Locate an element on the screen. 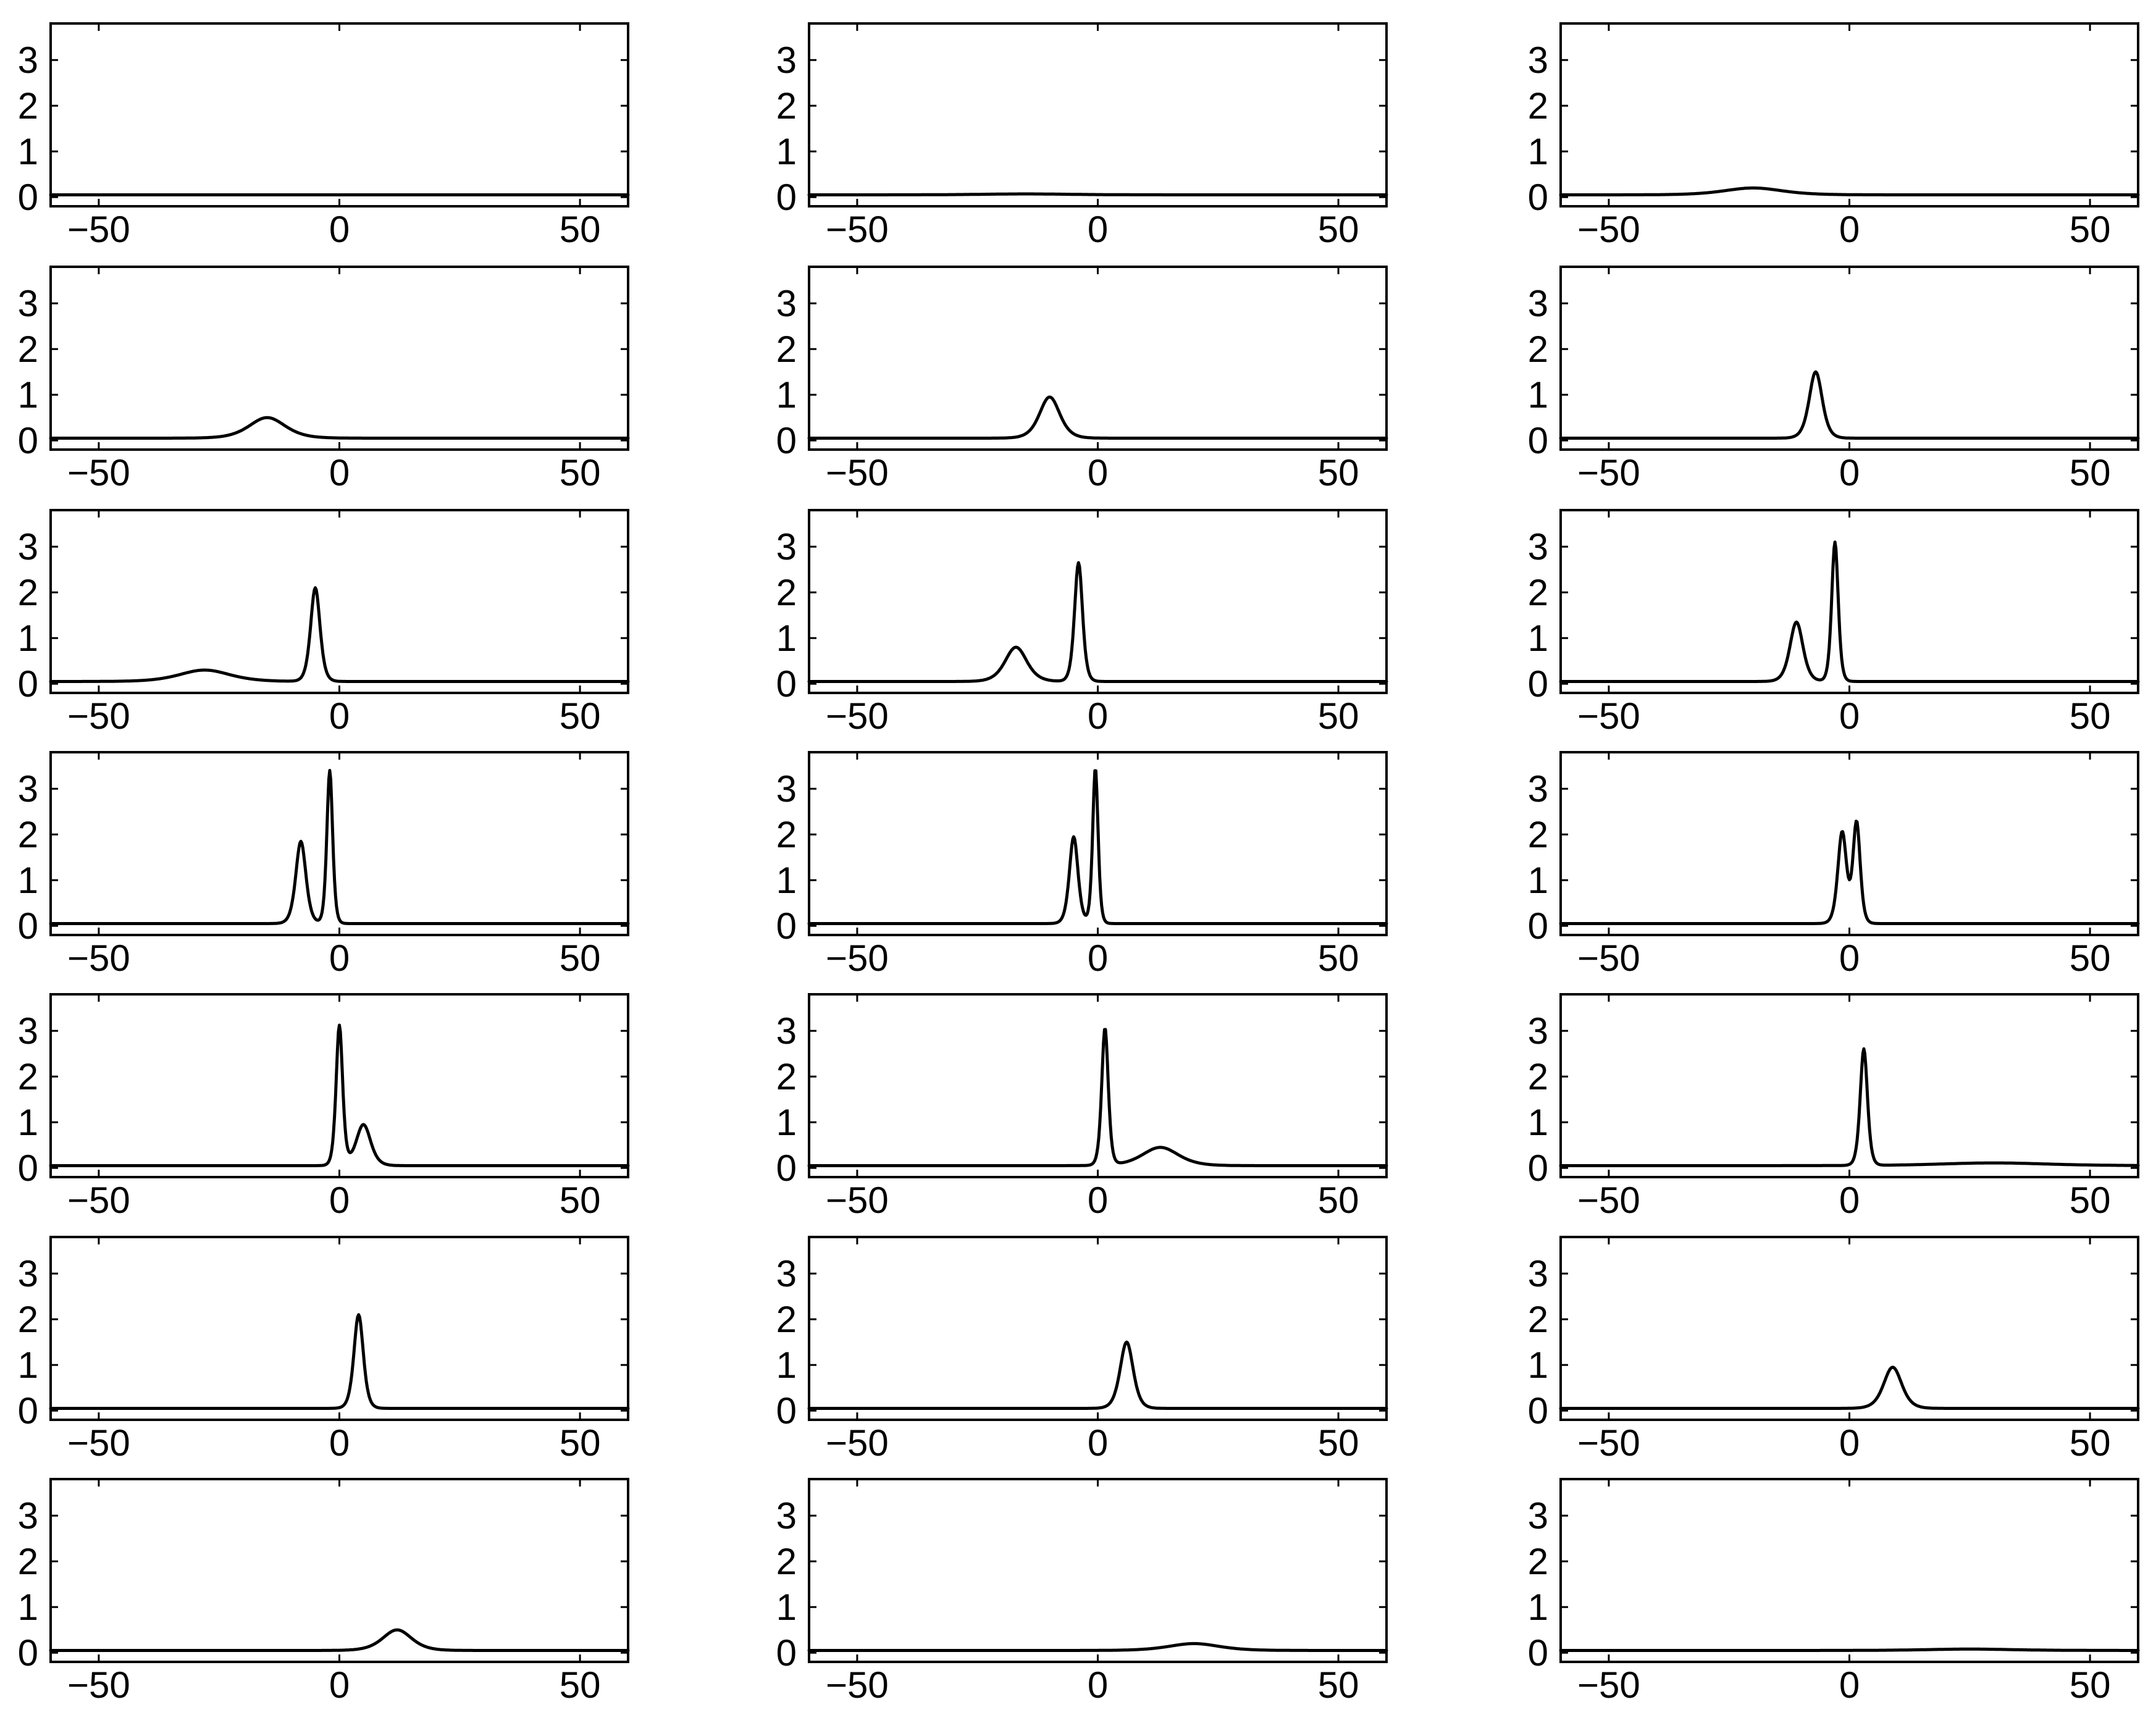  subplot-row1-col3: −50 0 50 0 123 is located at coordinates (1834, 136).